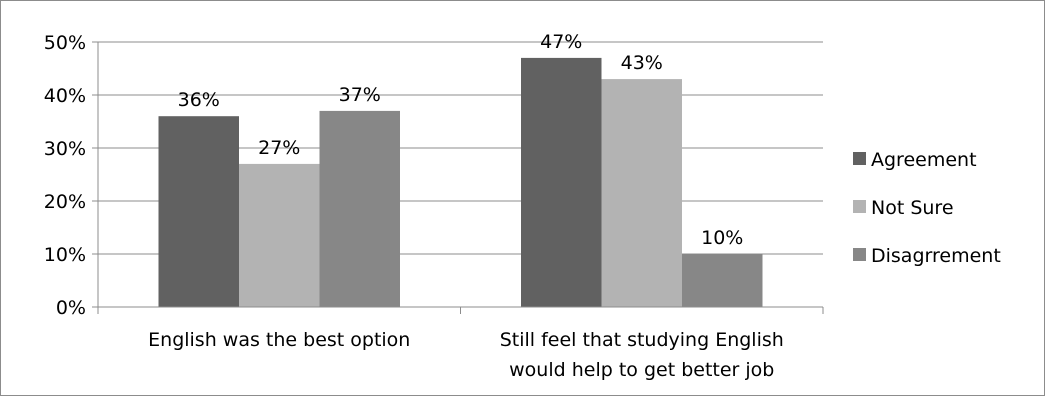  Describe the element at coordinates (279, 340) in the screenshot. I see `category-label-0-0: English was the best option` at that location.